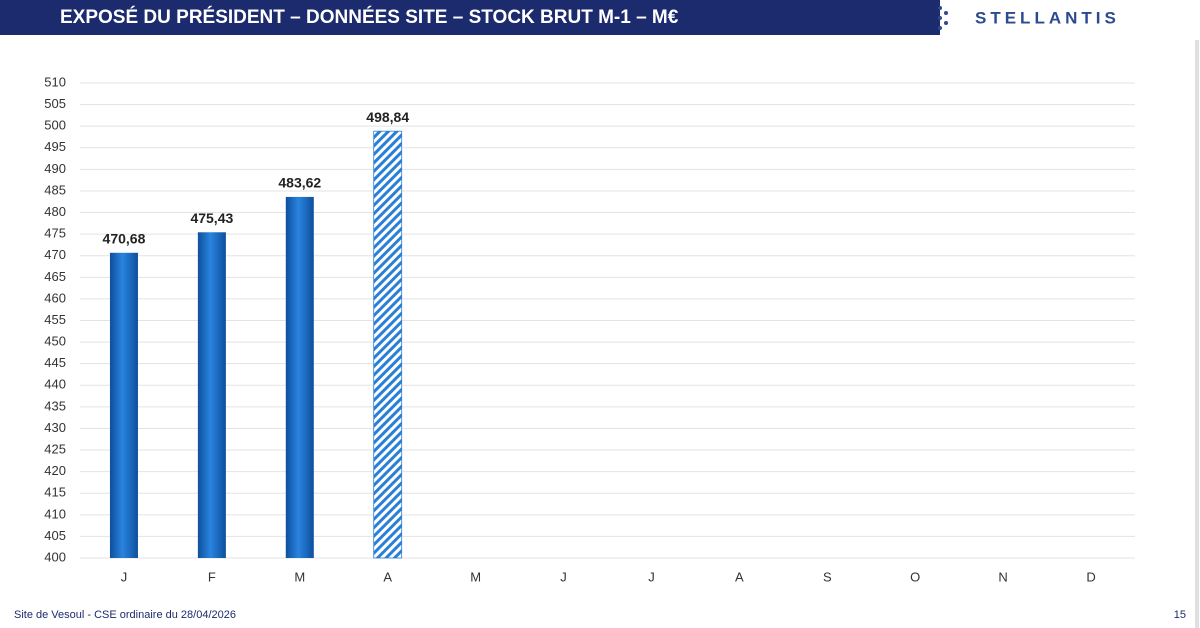 This screenshot has width=1200, height=628. Describe the element at coordinates (55, 297) in the screenshot. I see `y-tick-label: 460` at that location.